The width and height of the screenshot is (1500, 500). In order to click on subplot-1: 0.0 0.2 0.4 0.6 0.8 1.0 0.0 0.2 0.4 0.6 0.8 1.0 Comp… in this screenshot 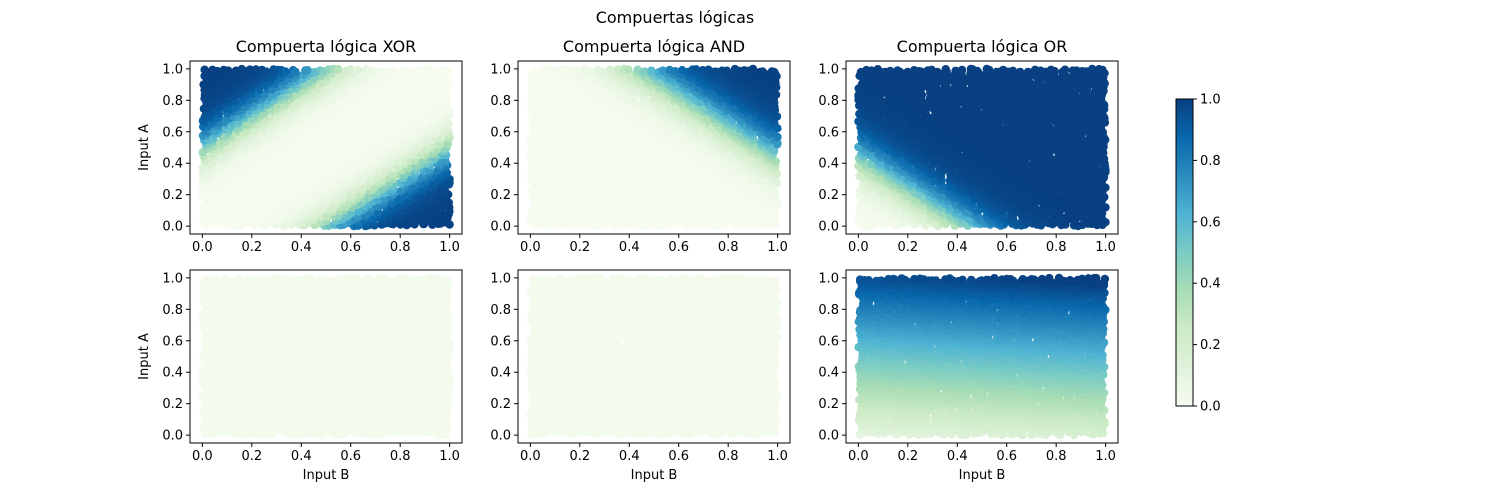, I will do `click(300, 146)`.